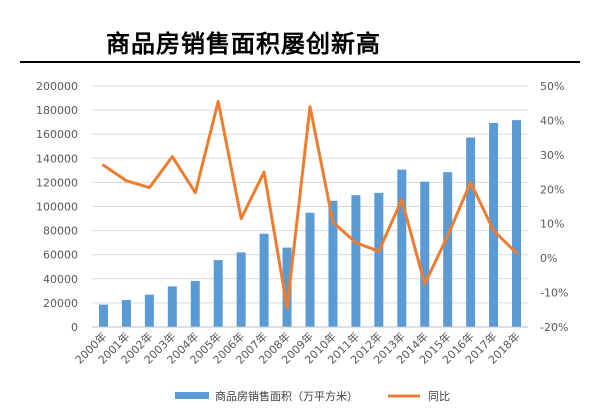  Describe the element at coordinates (192, 395) in the screenshot. I see `legend-swatch-bar` at that location.